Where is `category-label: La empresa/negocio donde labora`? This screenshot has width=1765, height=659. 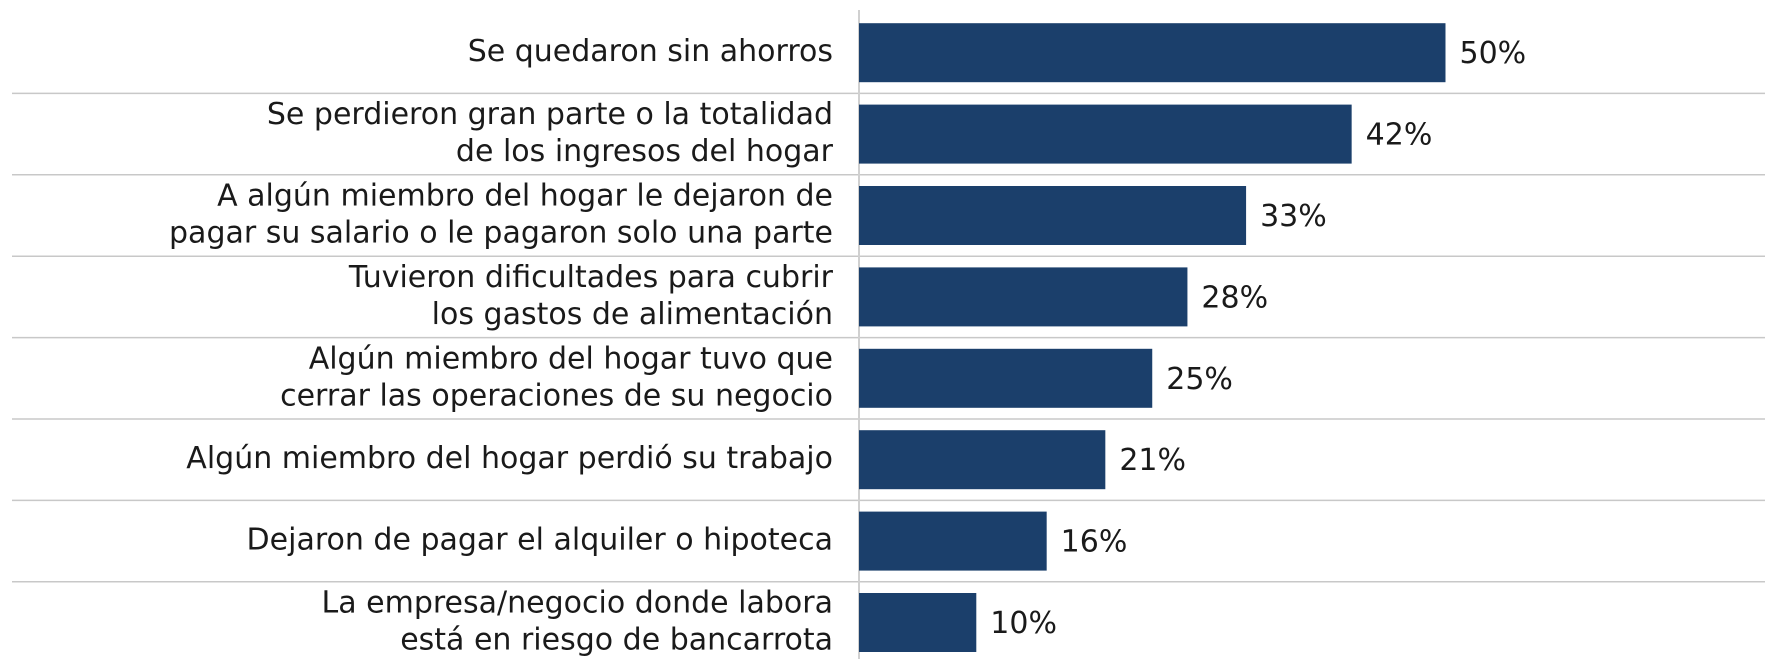 category-label: La empresa/negocio donde labora is located at coordinates (577, 603).